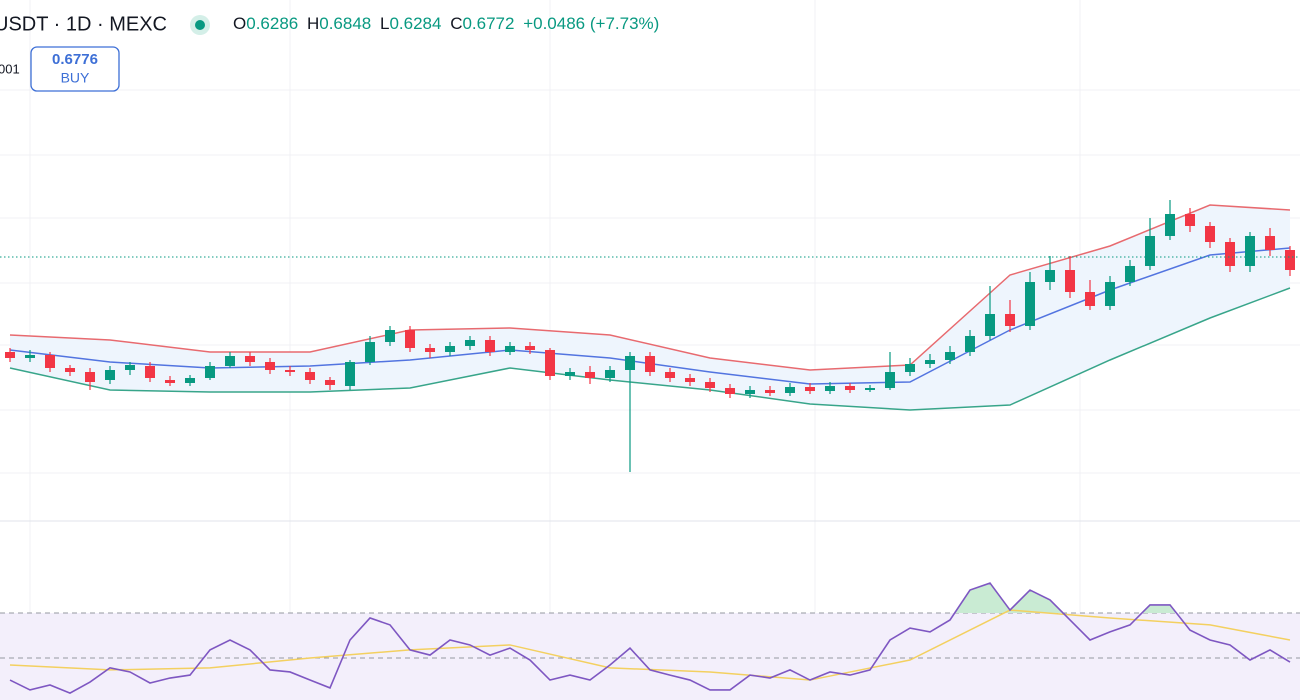 This screenshot has height=700, width=1300. I want to click on buy-button-box, so click(75, 69).